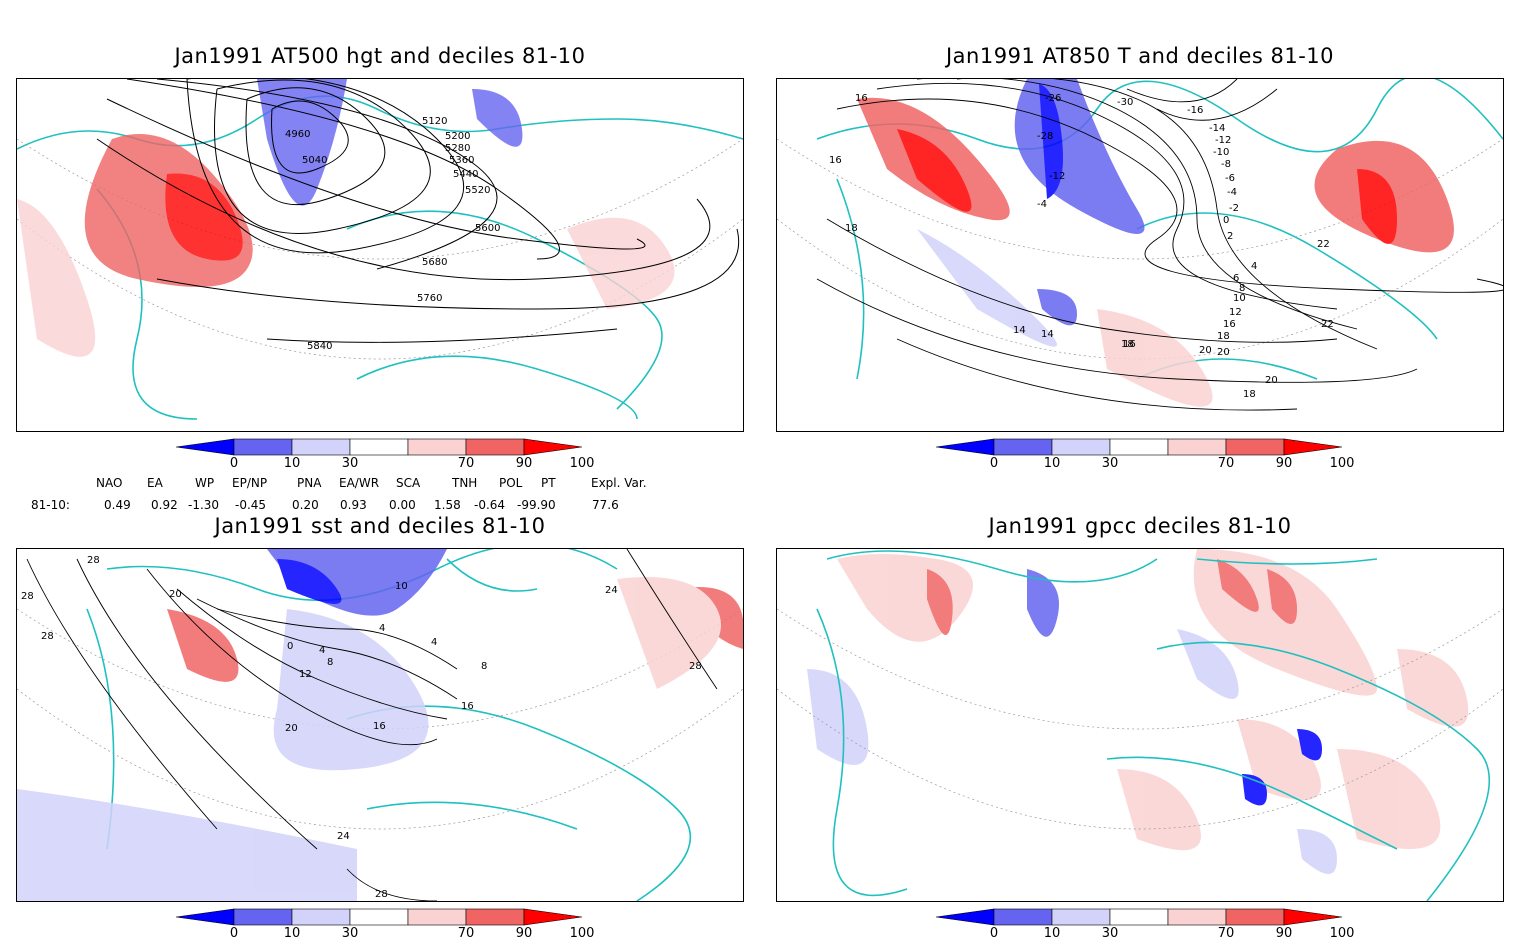  What do you see at coordinates (457, 136) in the screenshot?
I see `contour-label: 5200` at bounding box center [457, 136].